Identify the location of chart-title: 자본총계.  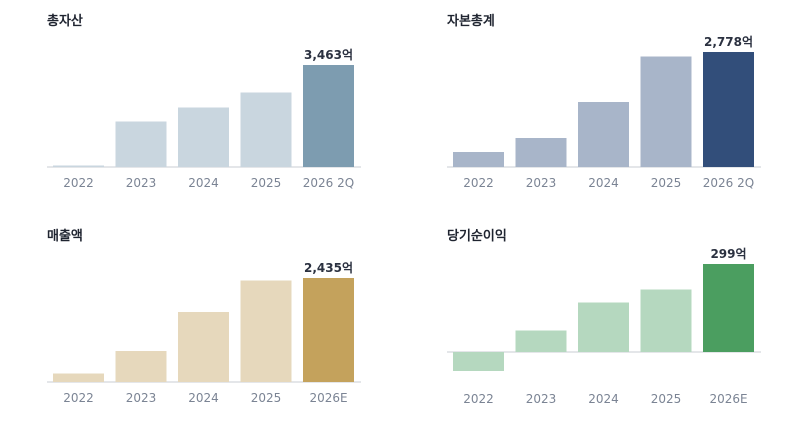
(471, 21).